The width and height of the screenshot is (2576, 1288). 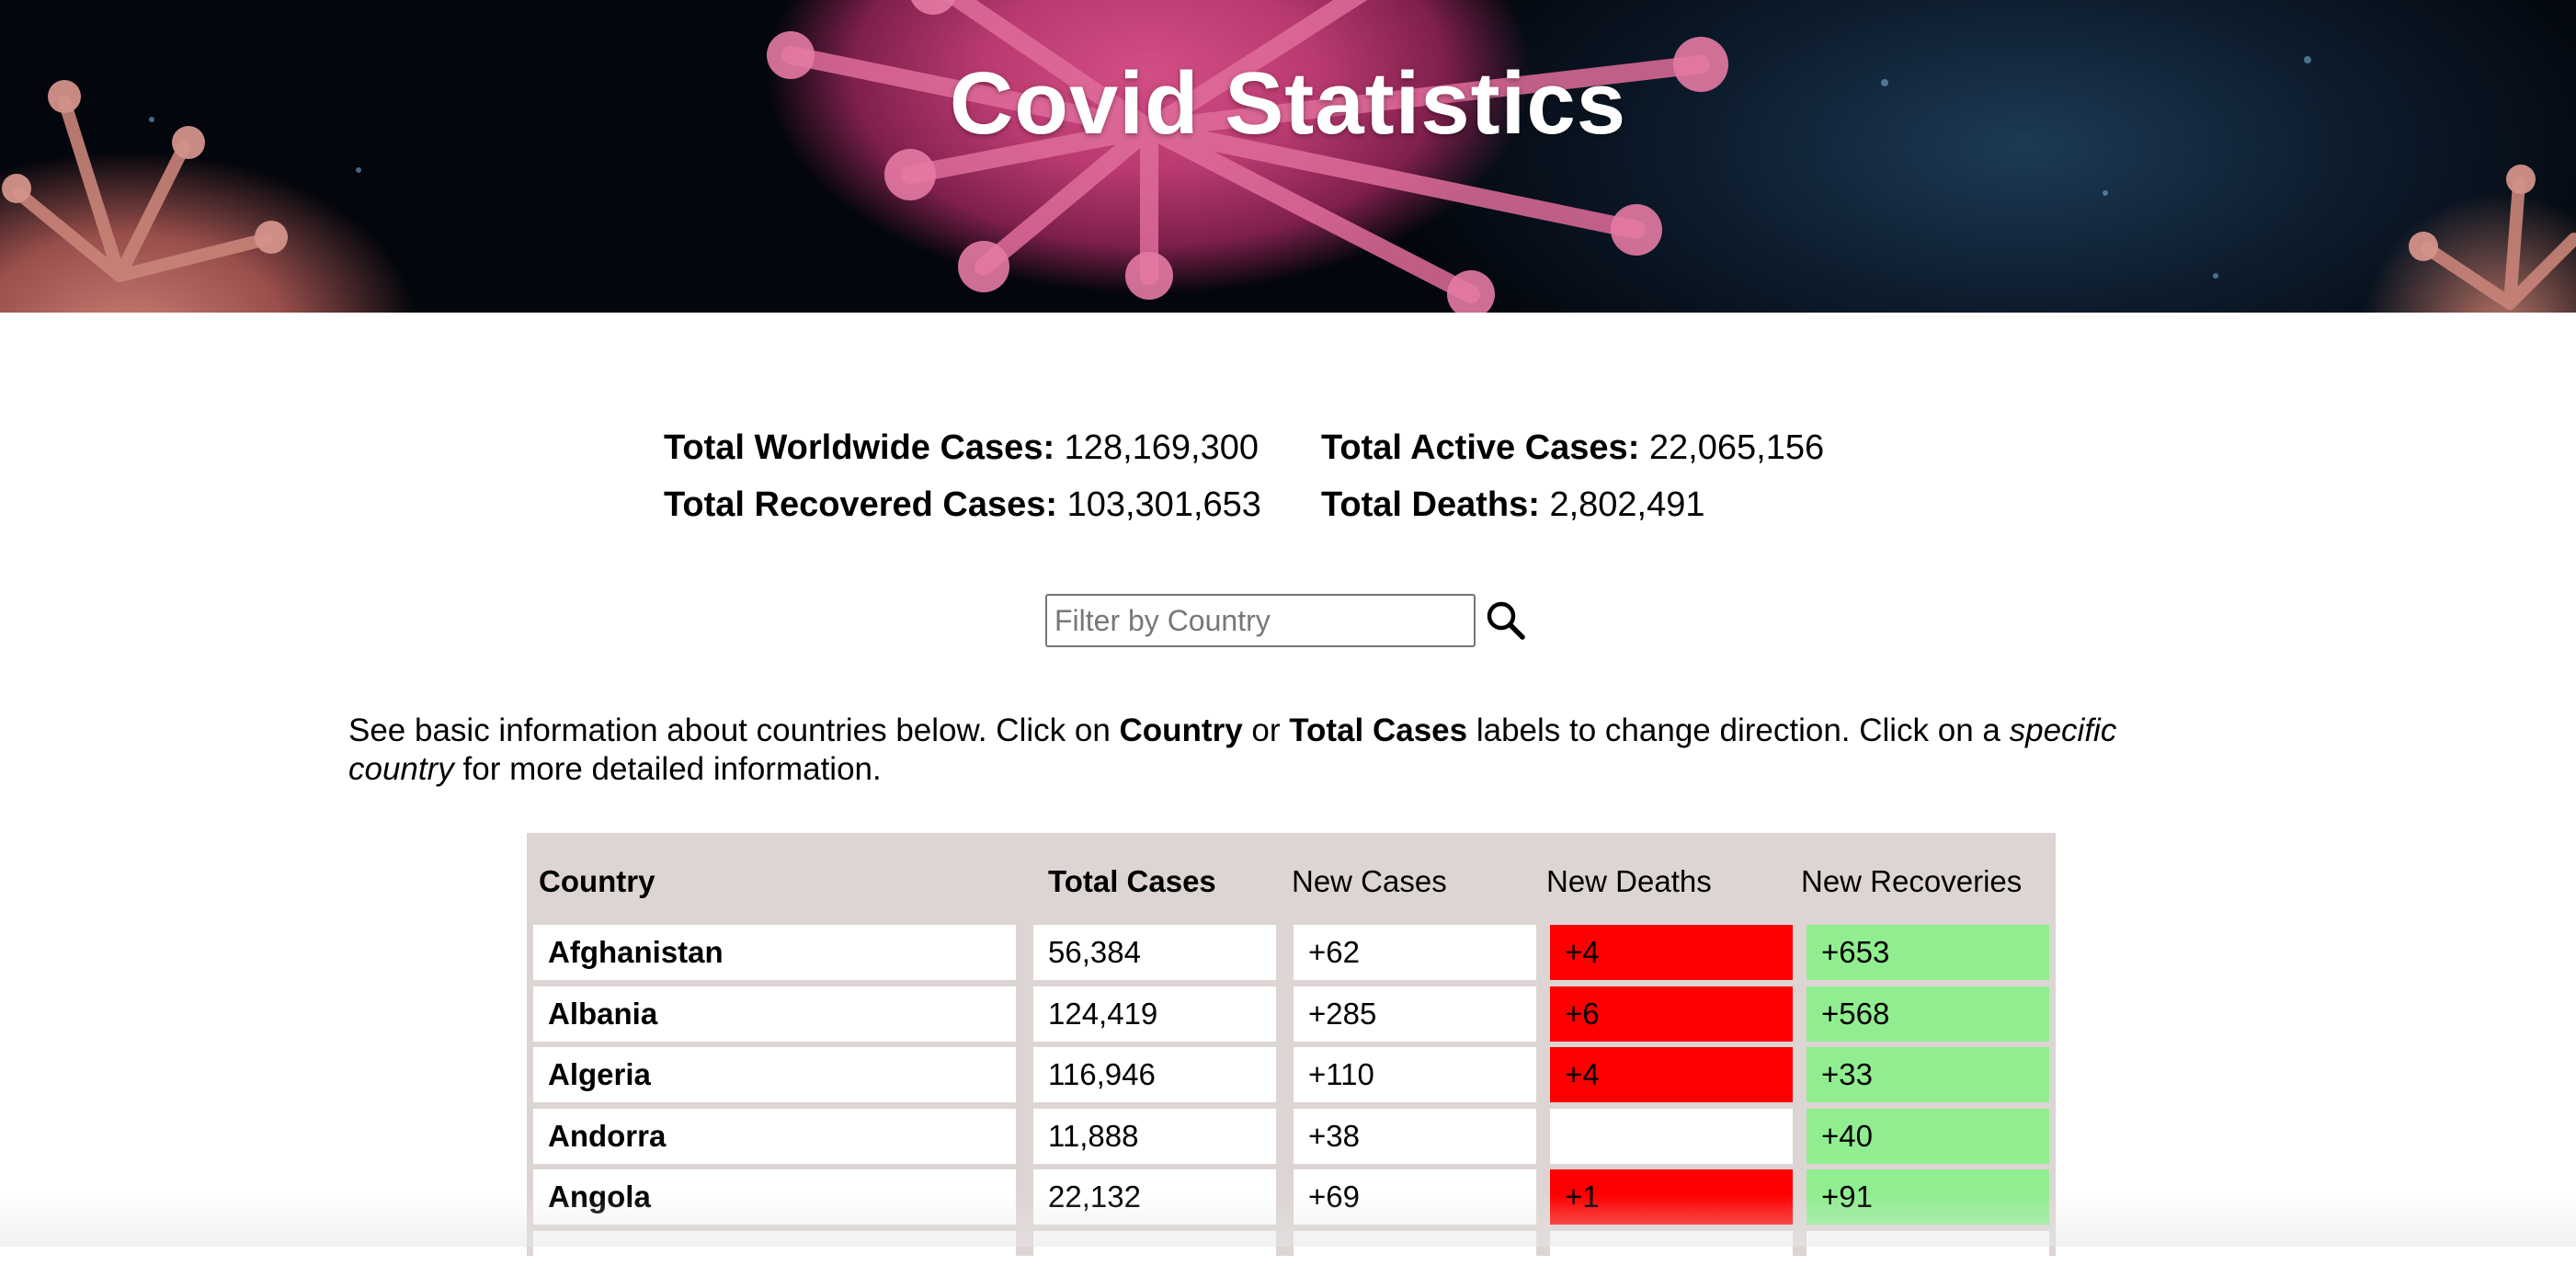 I want to click on total-deaths: Total Deaths: 2,802,491, so click(x=1513, y=504).